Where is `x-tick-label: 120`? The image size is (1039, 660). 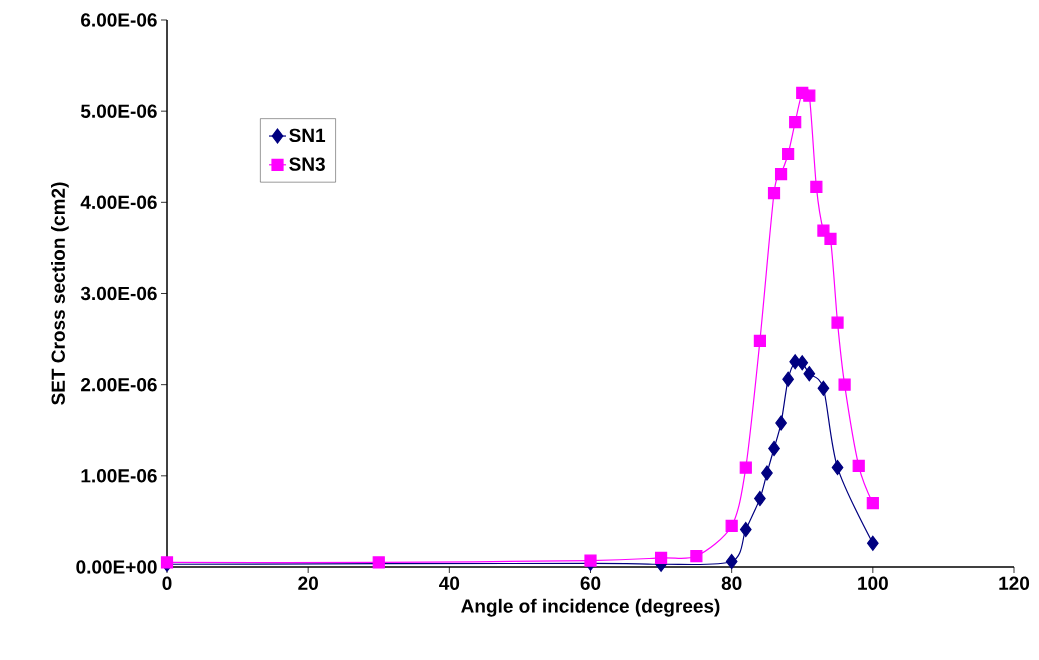
x-tick-label: 120 is located at coordinates (1014, 583).